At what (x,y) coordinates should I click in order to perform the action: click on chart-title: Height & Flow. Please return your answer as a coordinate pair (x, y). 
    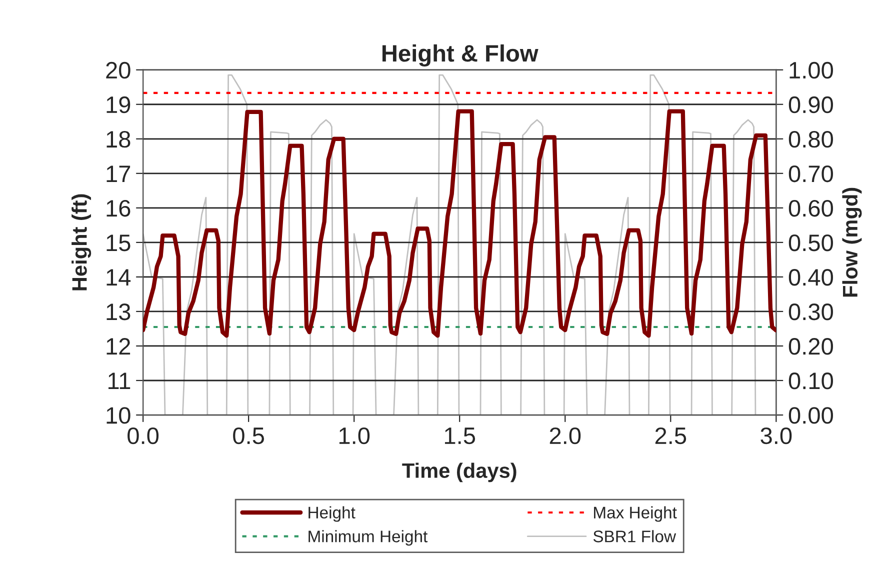
    Looking at the image, I should click on (460, 55).